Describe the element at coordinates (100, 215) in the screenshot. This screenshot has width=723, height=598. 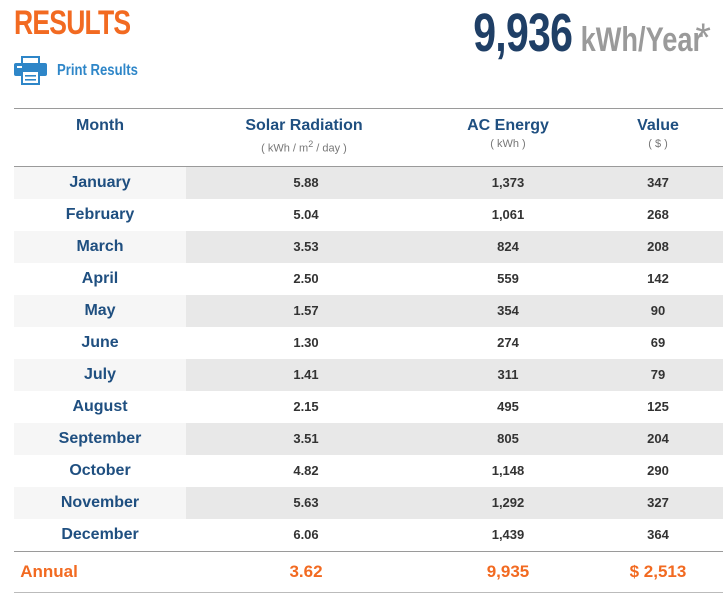
I see `month-cell: February` at that location.